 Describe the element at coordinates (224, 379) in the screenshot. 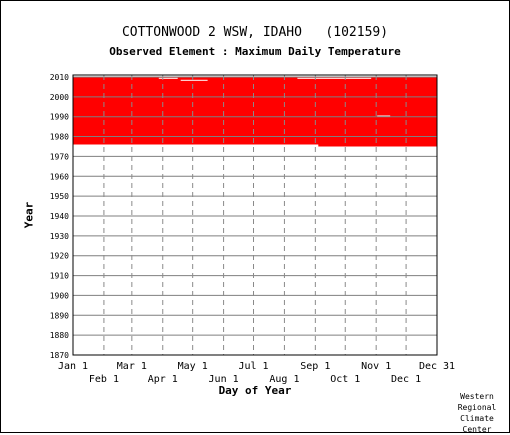

I see `x-tick-label: Jun 1` at that location.